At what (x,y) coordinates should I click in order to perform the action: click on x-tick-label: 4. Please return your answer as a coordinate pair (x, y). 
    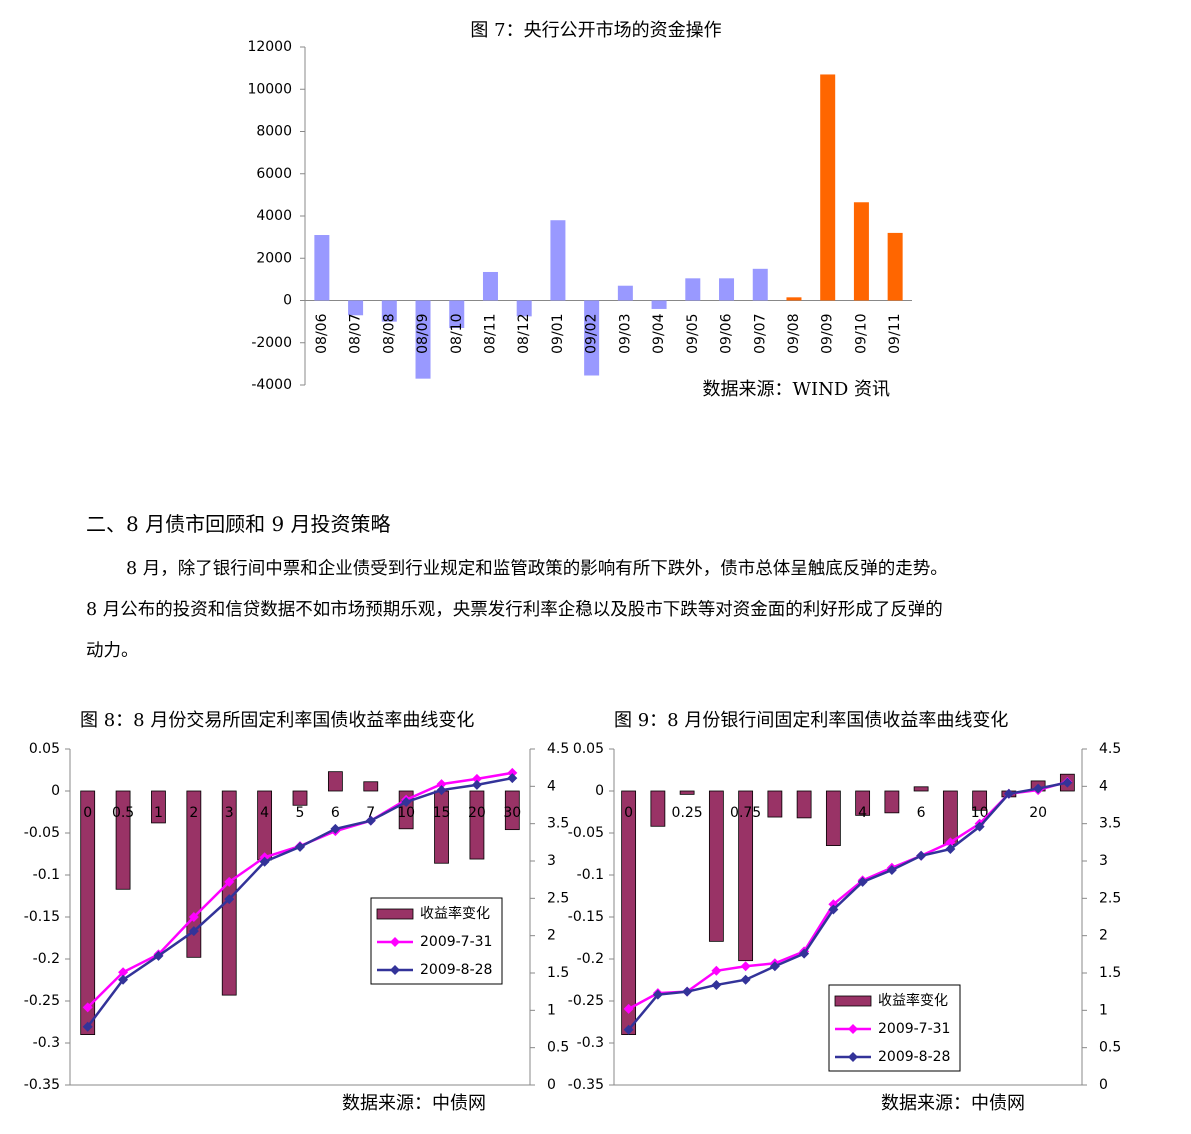
    Looking at the image, I should click on (862, 813).